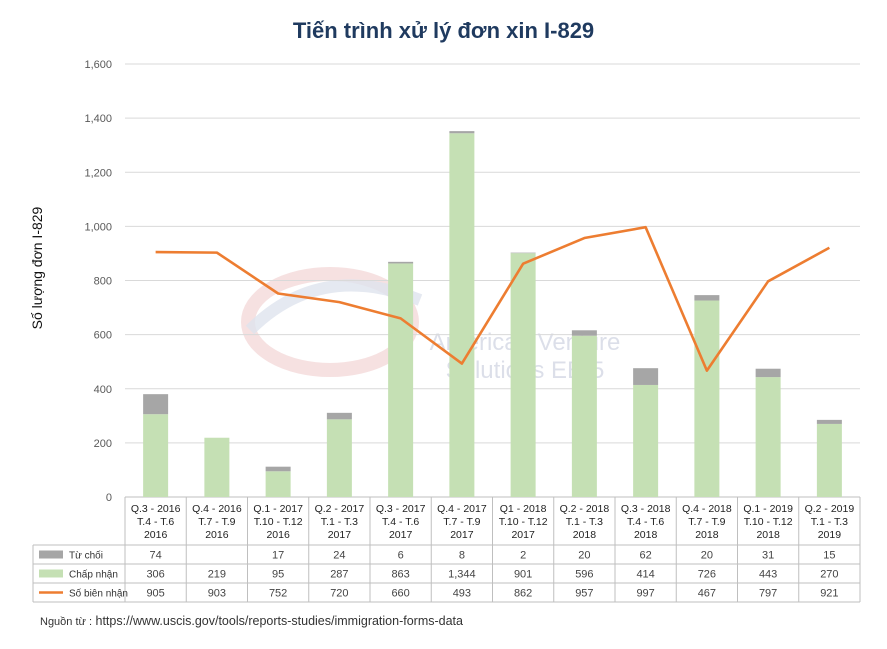  I want to click on y-tick-label: 1,000, so click(98, 227).